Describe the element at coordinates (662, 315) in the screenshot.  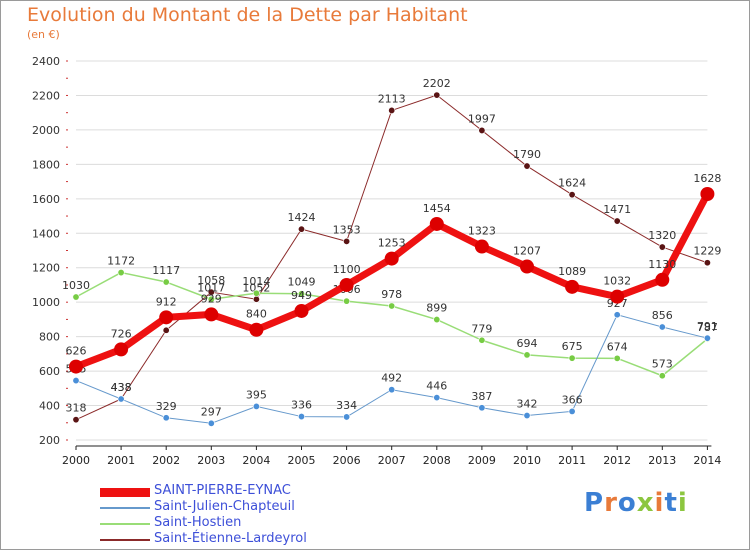
I see `data-label: 856` at that location.